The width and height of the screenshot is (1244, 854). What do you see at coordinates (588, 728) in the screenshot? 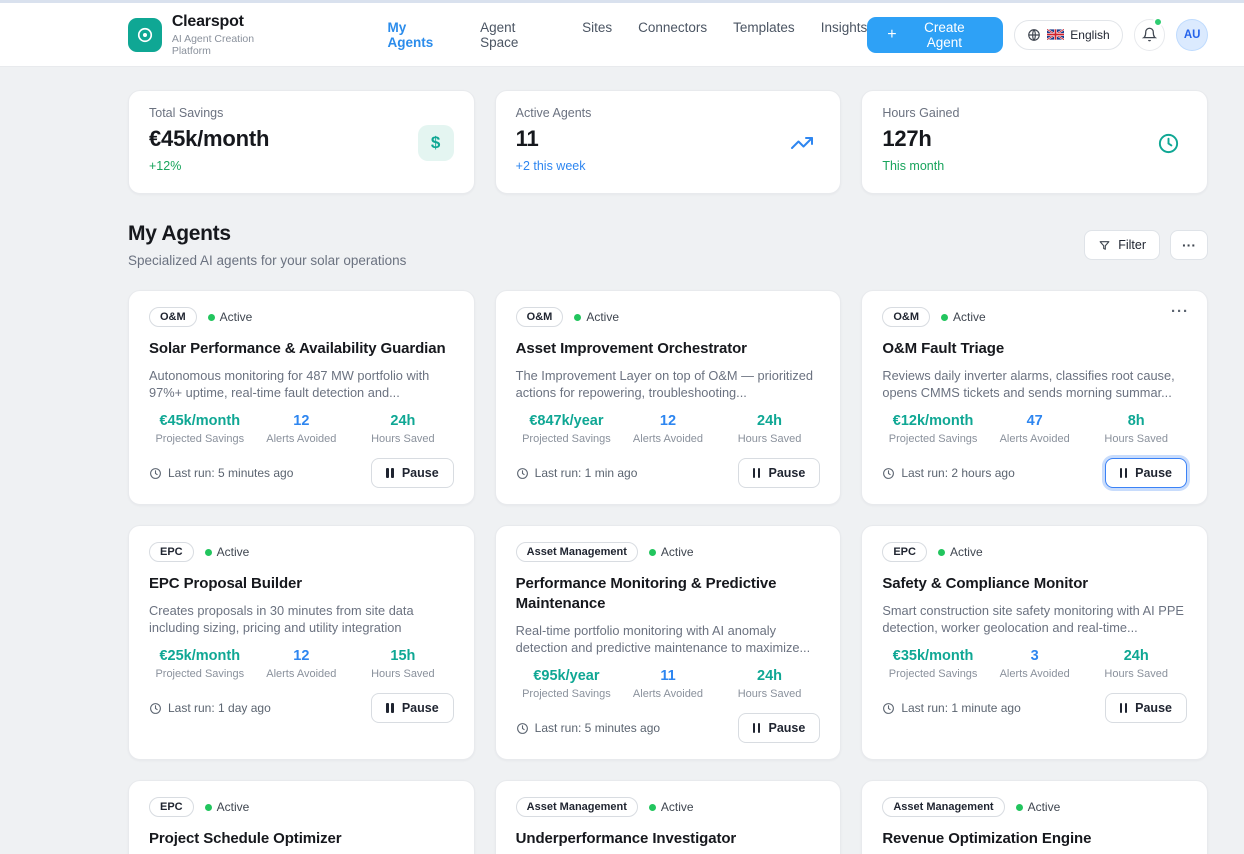
I see `last-run: Last run: 5 minutes ago` at bounding box center [588, 728].